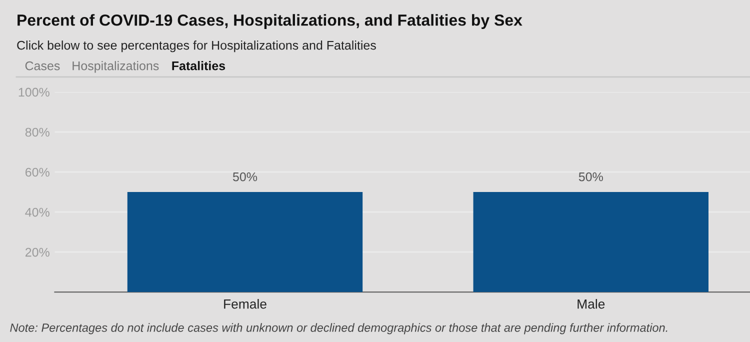  What do you see at coordinates (37, 132) in the screenshot?
I see `y-tick-label: 80%` at bounding box center [37, 132].